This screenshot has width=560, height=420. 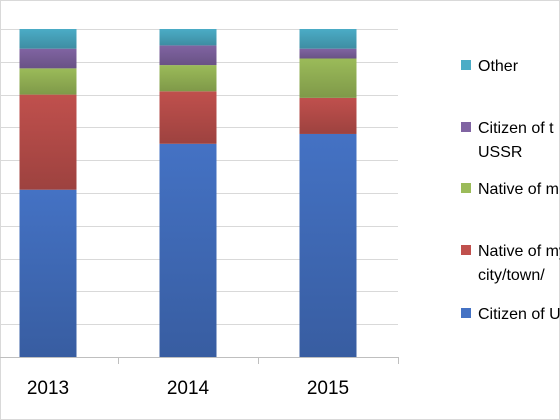 What do you see at coordinates (199, 360) in the screenshot?
I see `x-axis` at bounding box center [199, 360].